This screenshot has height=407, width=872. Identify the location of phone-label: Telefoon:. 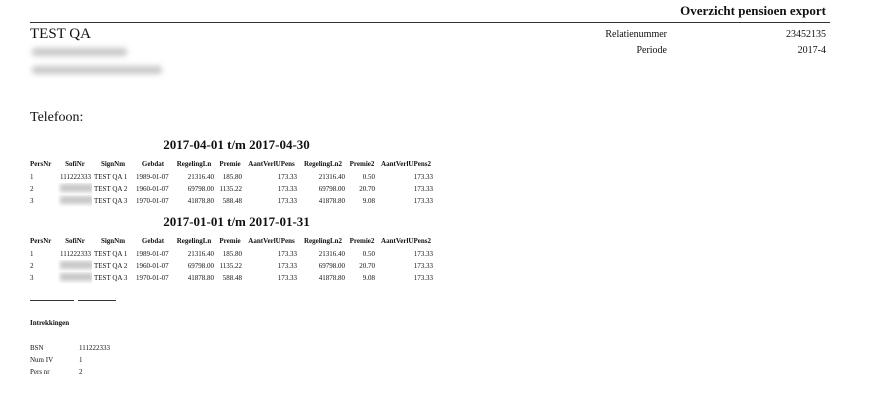
(57, 117).